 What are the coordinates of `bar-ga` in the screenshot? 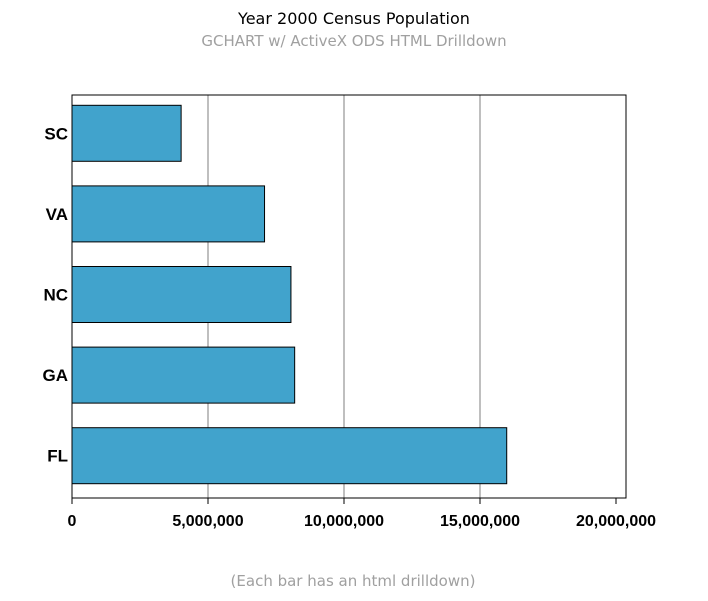 It's located at (183, 375).